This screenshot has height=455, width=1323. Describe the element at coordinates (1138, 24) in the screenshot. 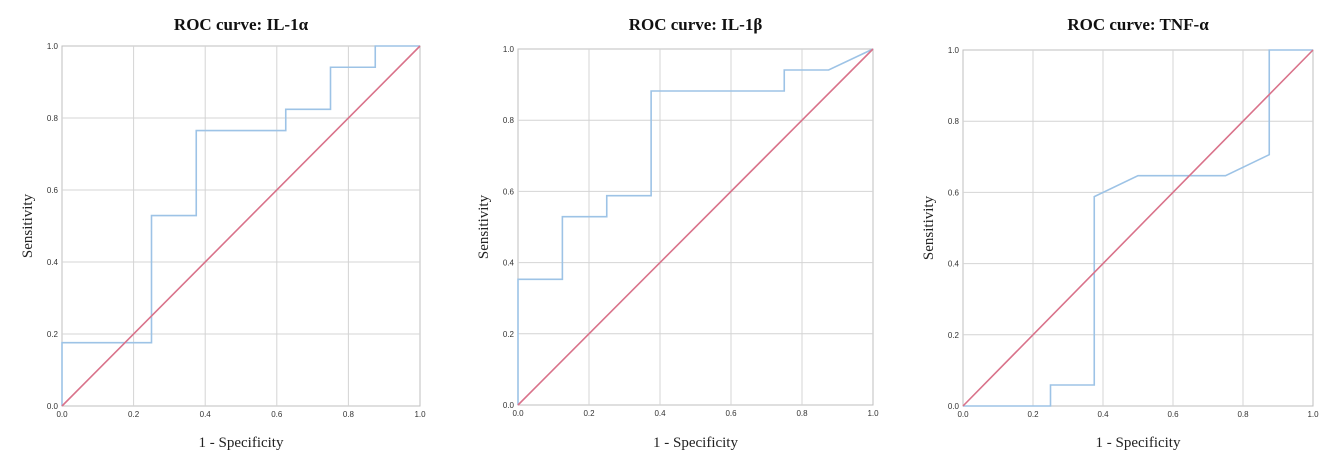

I see `chart-title: ROC curve: TNF-α` at that location.